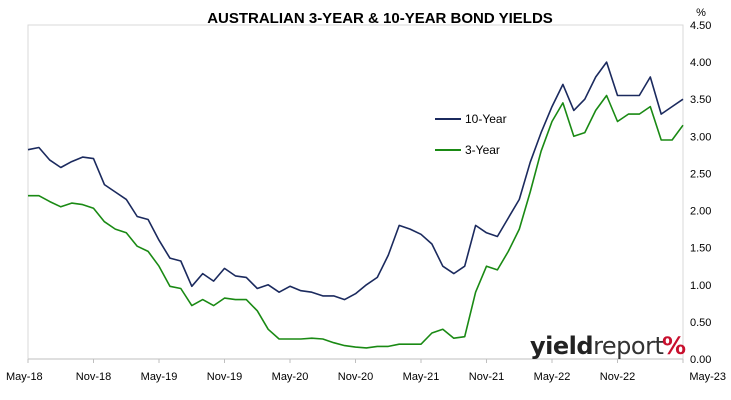  I want to click on y-axis-ticks: 0.00 0.50 1.00 1.50 2.00 2.50 3.00 3.50 4.00 4.50, so click(700, 193).